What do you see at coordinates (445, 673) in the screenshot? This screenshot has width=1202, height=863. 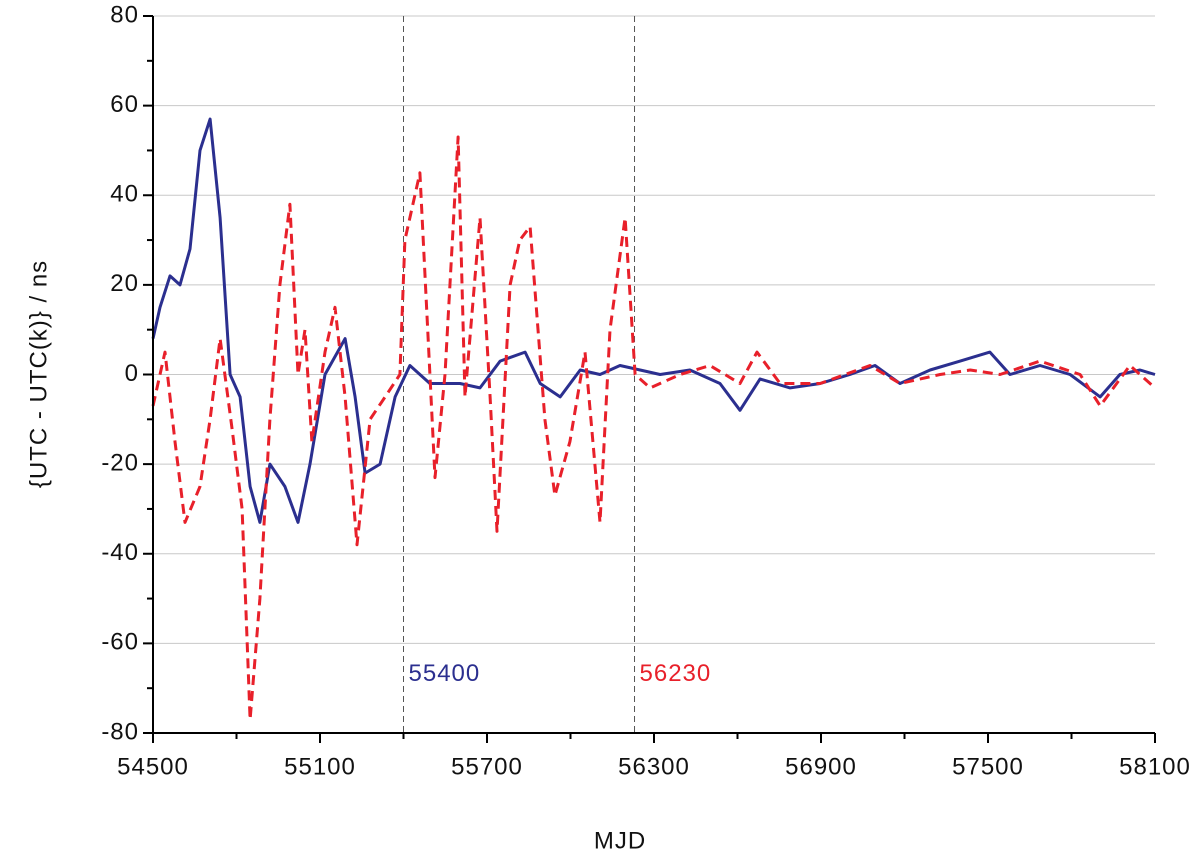 I see `reference-label: 55400` at bounding box center [445, 673].